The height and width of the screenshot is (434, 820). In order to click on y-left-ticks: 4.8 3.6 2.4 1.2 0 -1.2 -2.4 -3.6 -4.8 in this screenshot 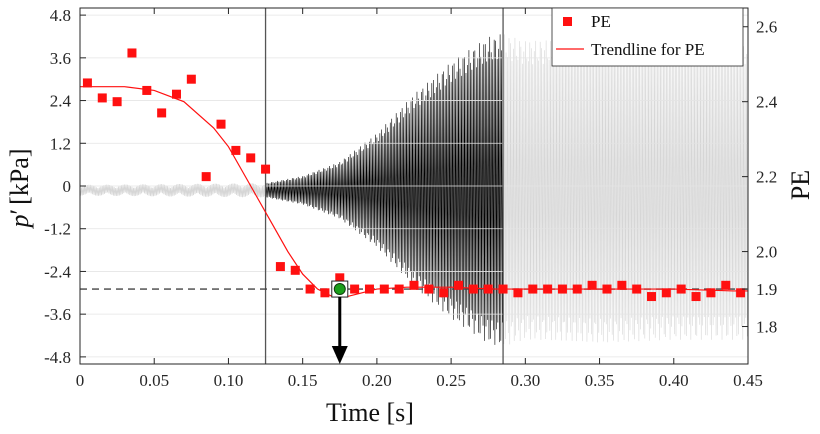, I will do `click(65, 186)`.